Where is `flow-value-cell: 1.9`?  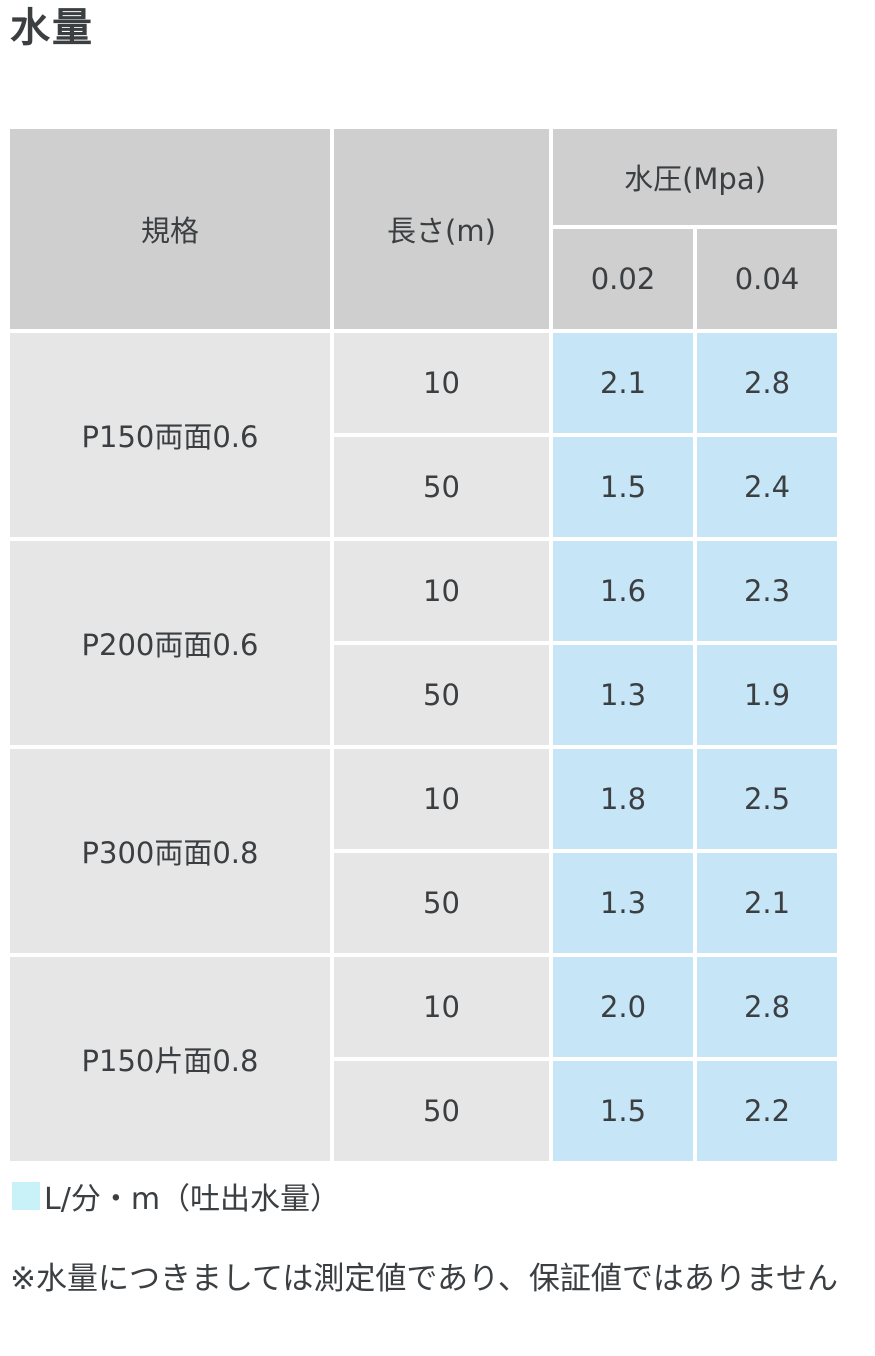 flow-value-cell: 1.9 is located at coordinates (767, 695).